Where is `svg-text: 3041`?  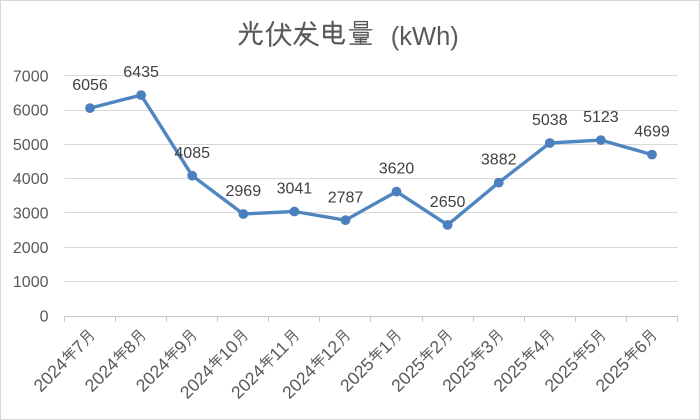 svg-text: 3041 is located at coordinates (295, 189).